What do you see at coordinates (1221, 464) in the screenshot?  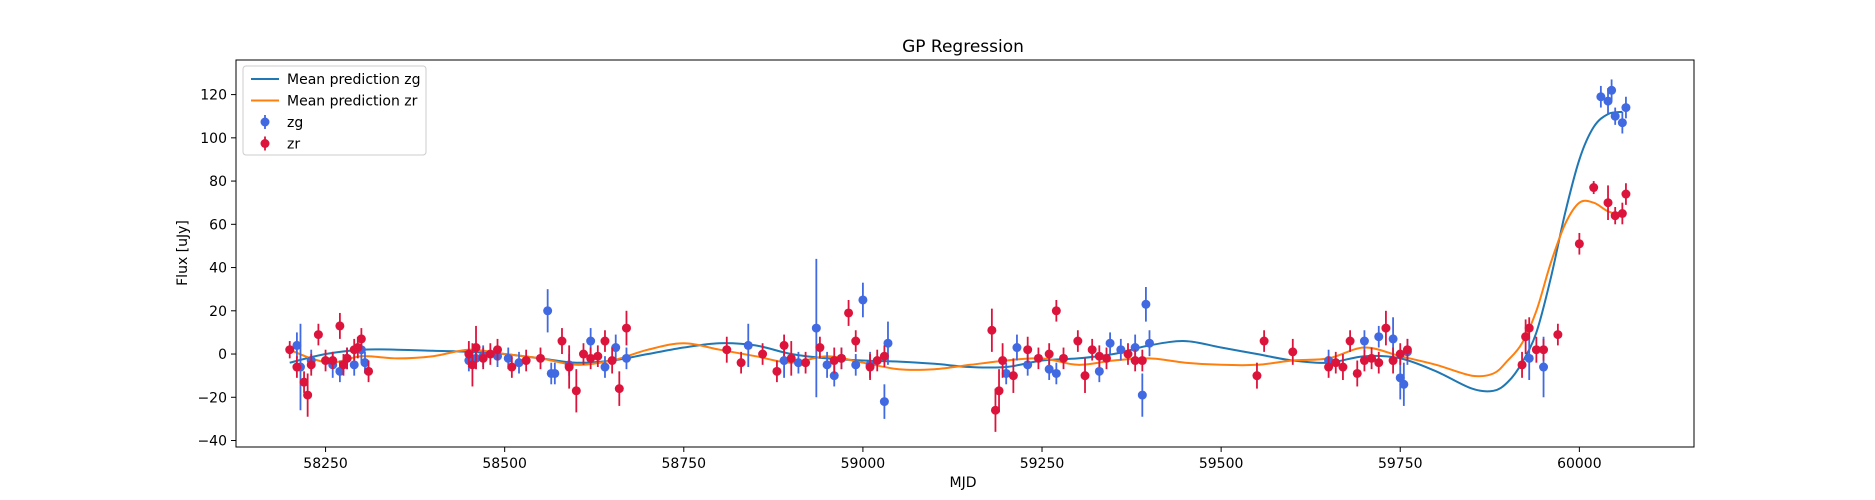 I see `x-tick-label: 59500` at bounding box center [1221, 464].